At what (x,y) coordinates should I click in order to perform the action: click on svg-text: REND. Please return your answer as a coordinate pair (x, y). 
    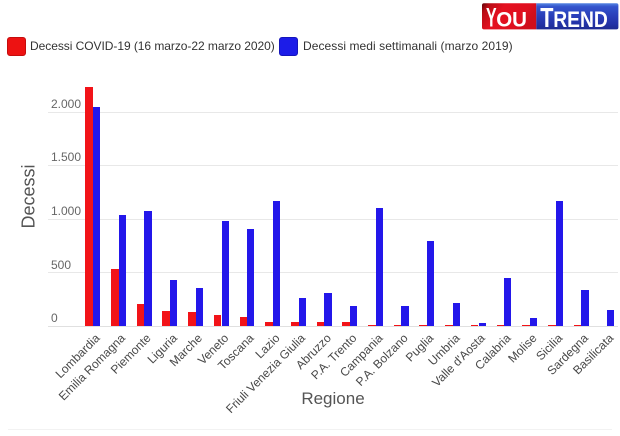
    Looking at the image, I should click on (580, 19).